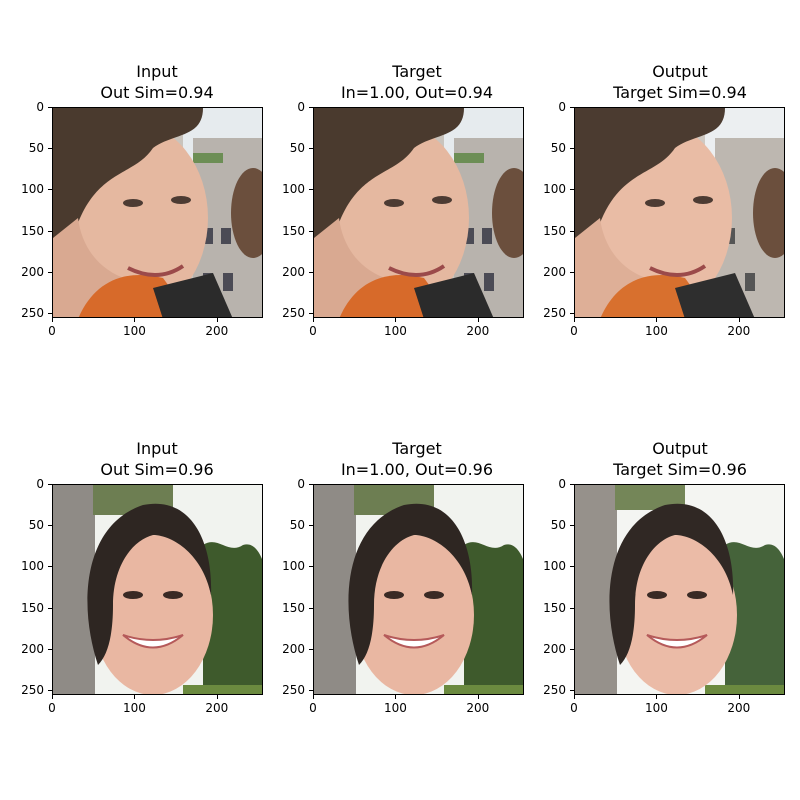 The width and height of the screenshot is (800, 800). I want to click on image-panel-output-man, so click(679, 212).